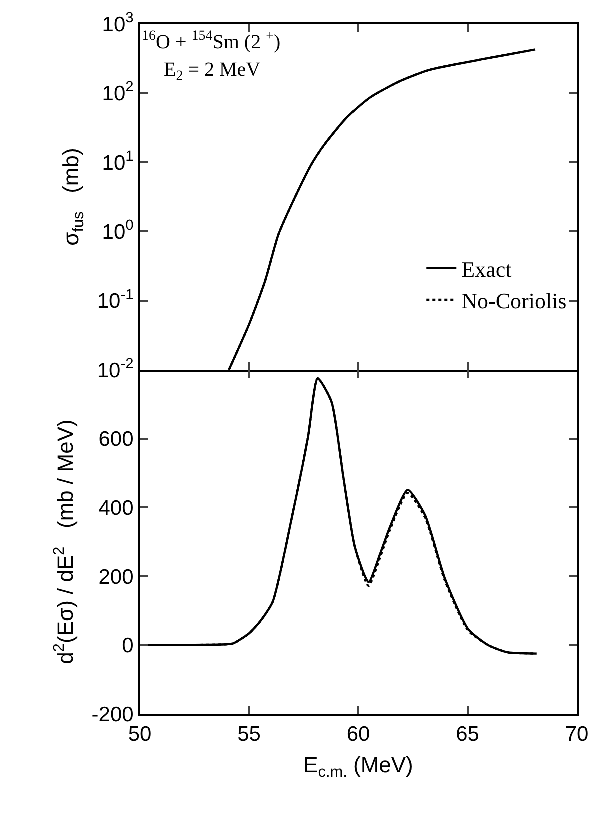  What do you see at coordinates (118, 23) in the screenshot?
I see `y-tick-label: 10$^{3}$` at bounding box center [118, 23].